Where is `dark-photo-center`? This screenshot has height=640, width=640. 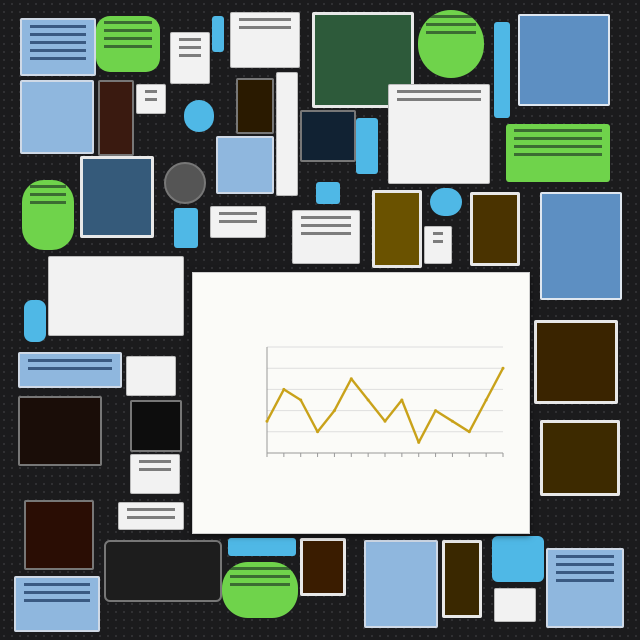 dark-photo-center is located at coordinates (328, 136).